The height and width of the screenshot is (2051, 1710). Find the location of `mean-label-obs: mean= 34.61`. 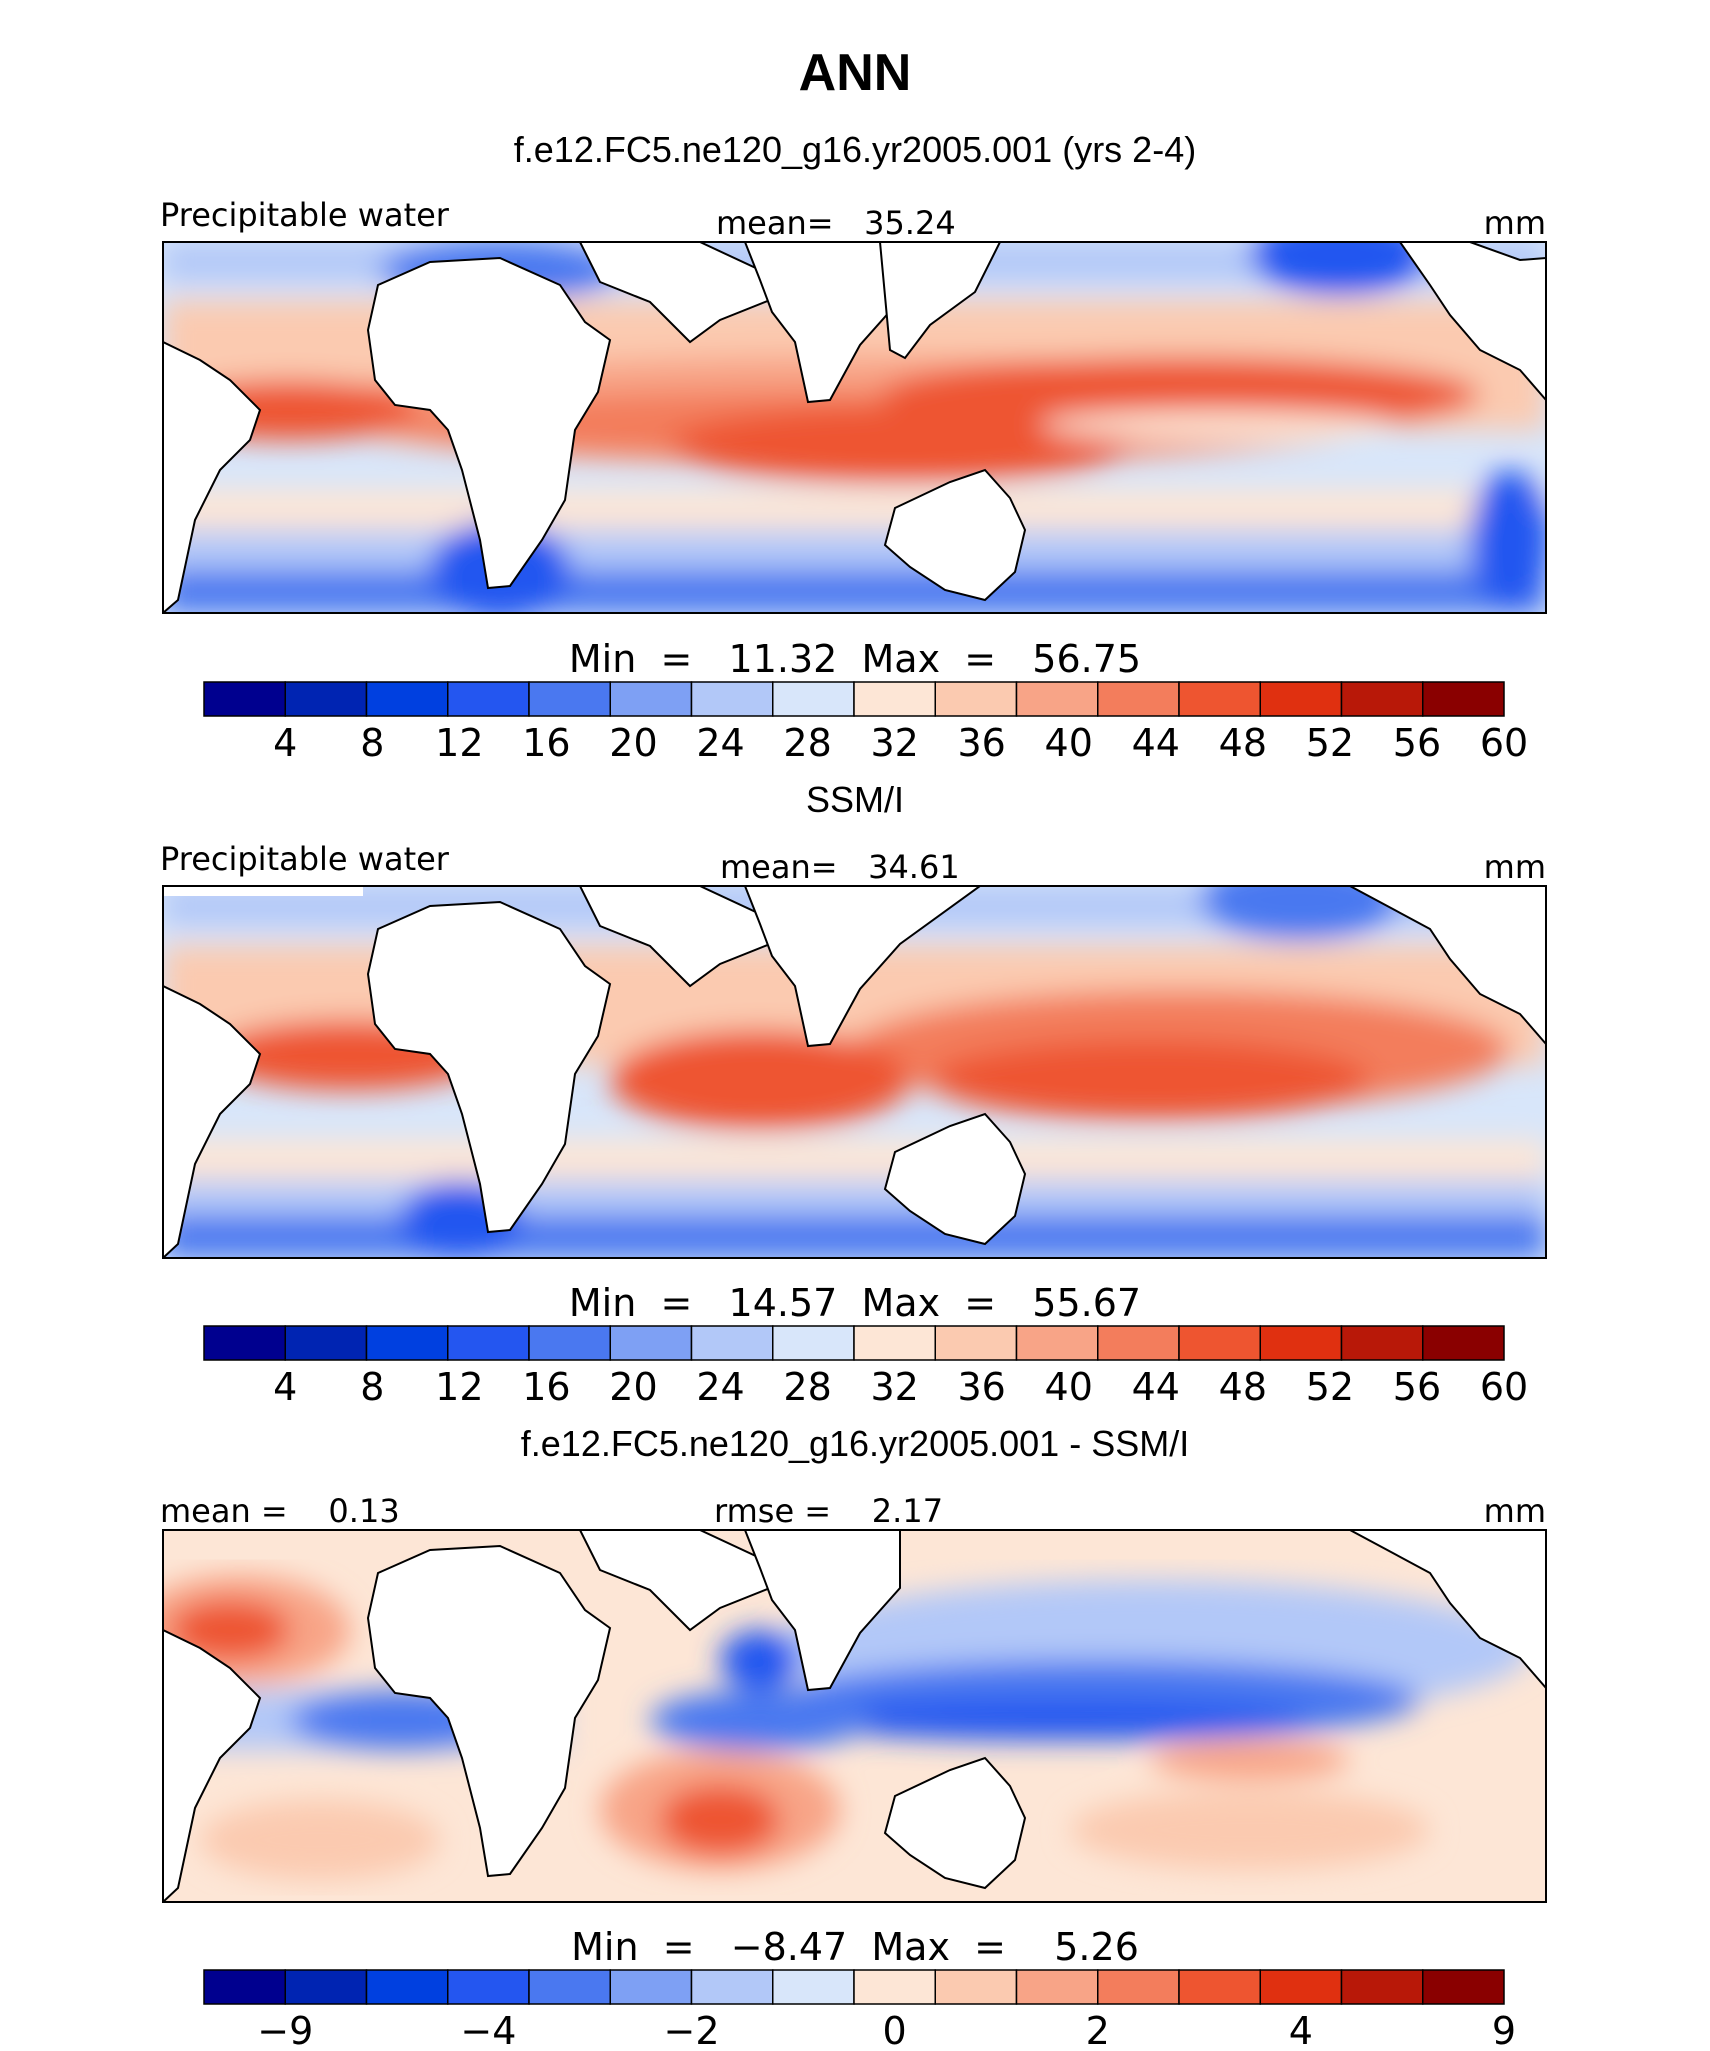

mean-label-obs: mean= 34.61 is located at coordinates (840, 867).